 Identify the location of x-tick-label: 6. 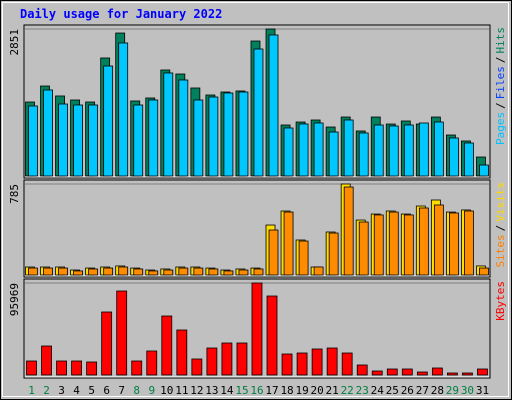
(106, 390).